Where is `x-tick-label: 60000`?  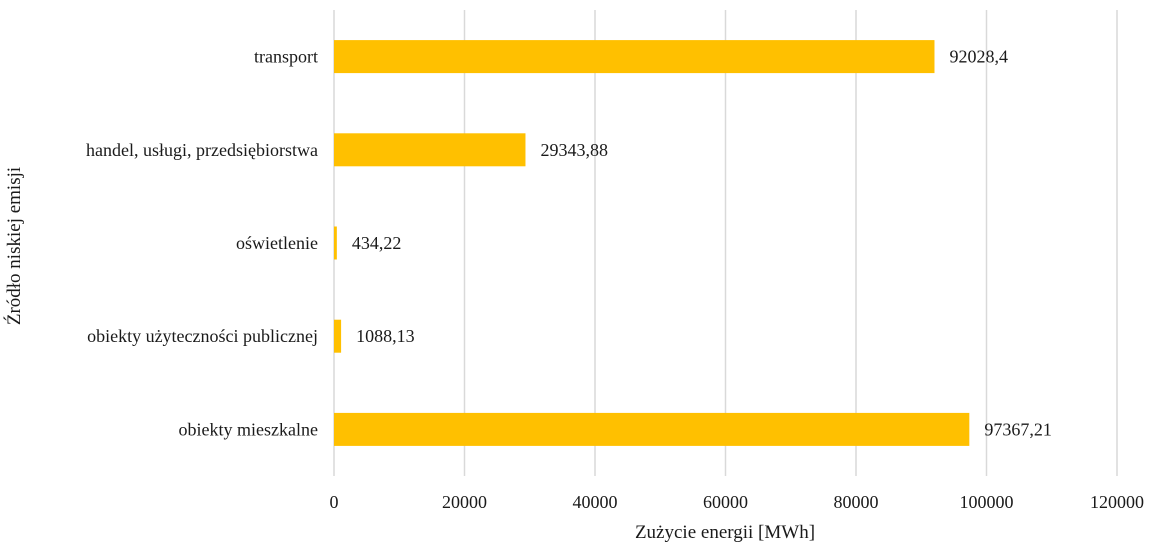 x-tick-label: 60000 is located at coordinates (725, 502).